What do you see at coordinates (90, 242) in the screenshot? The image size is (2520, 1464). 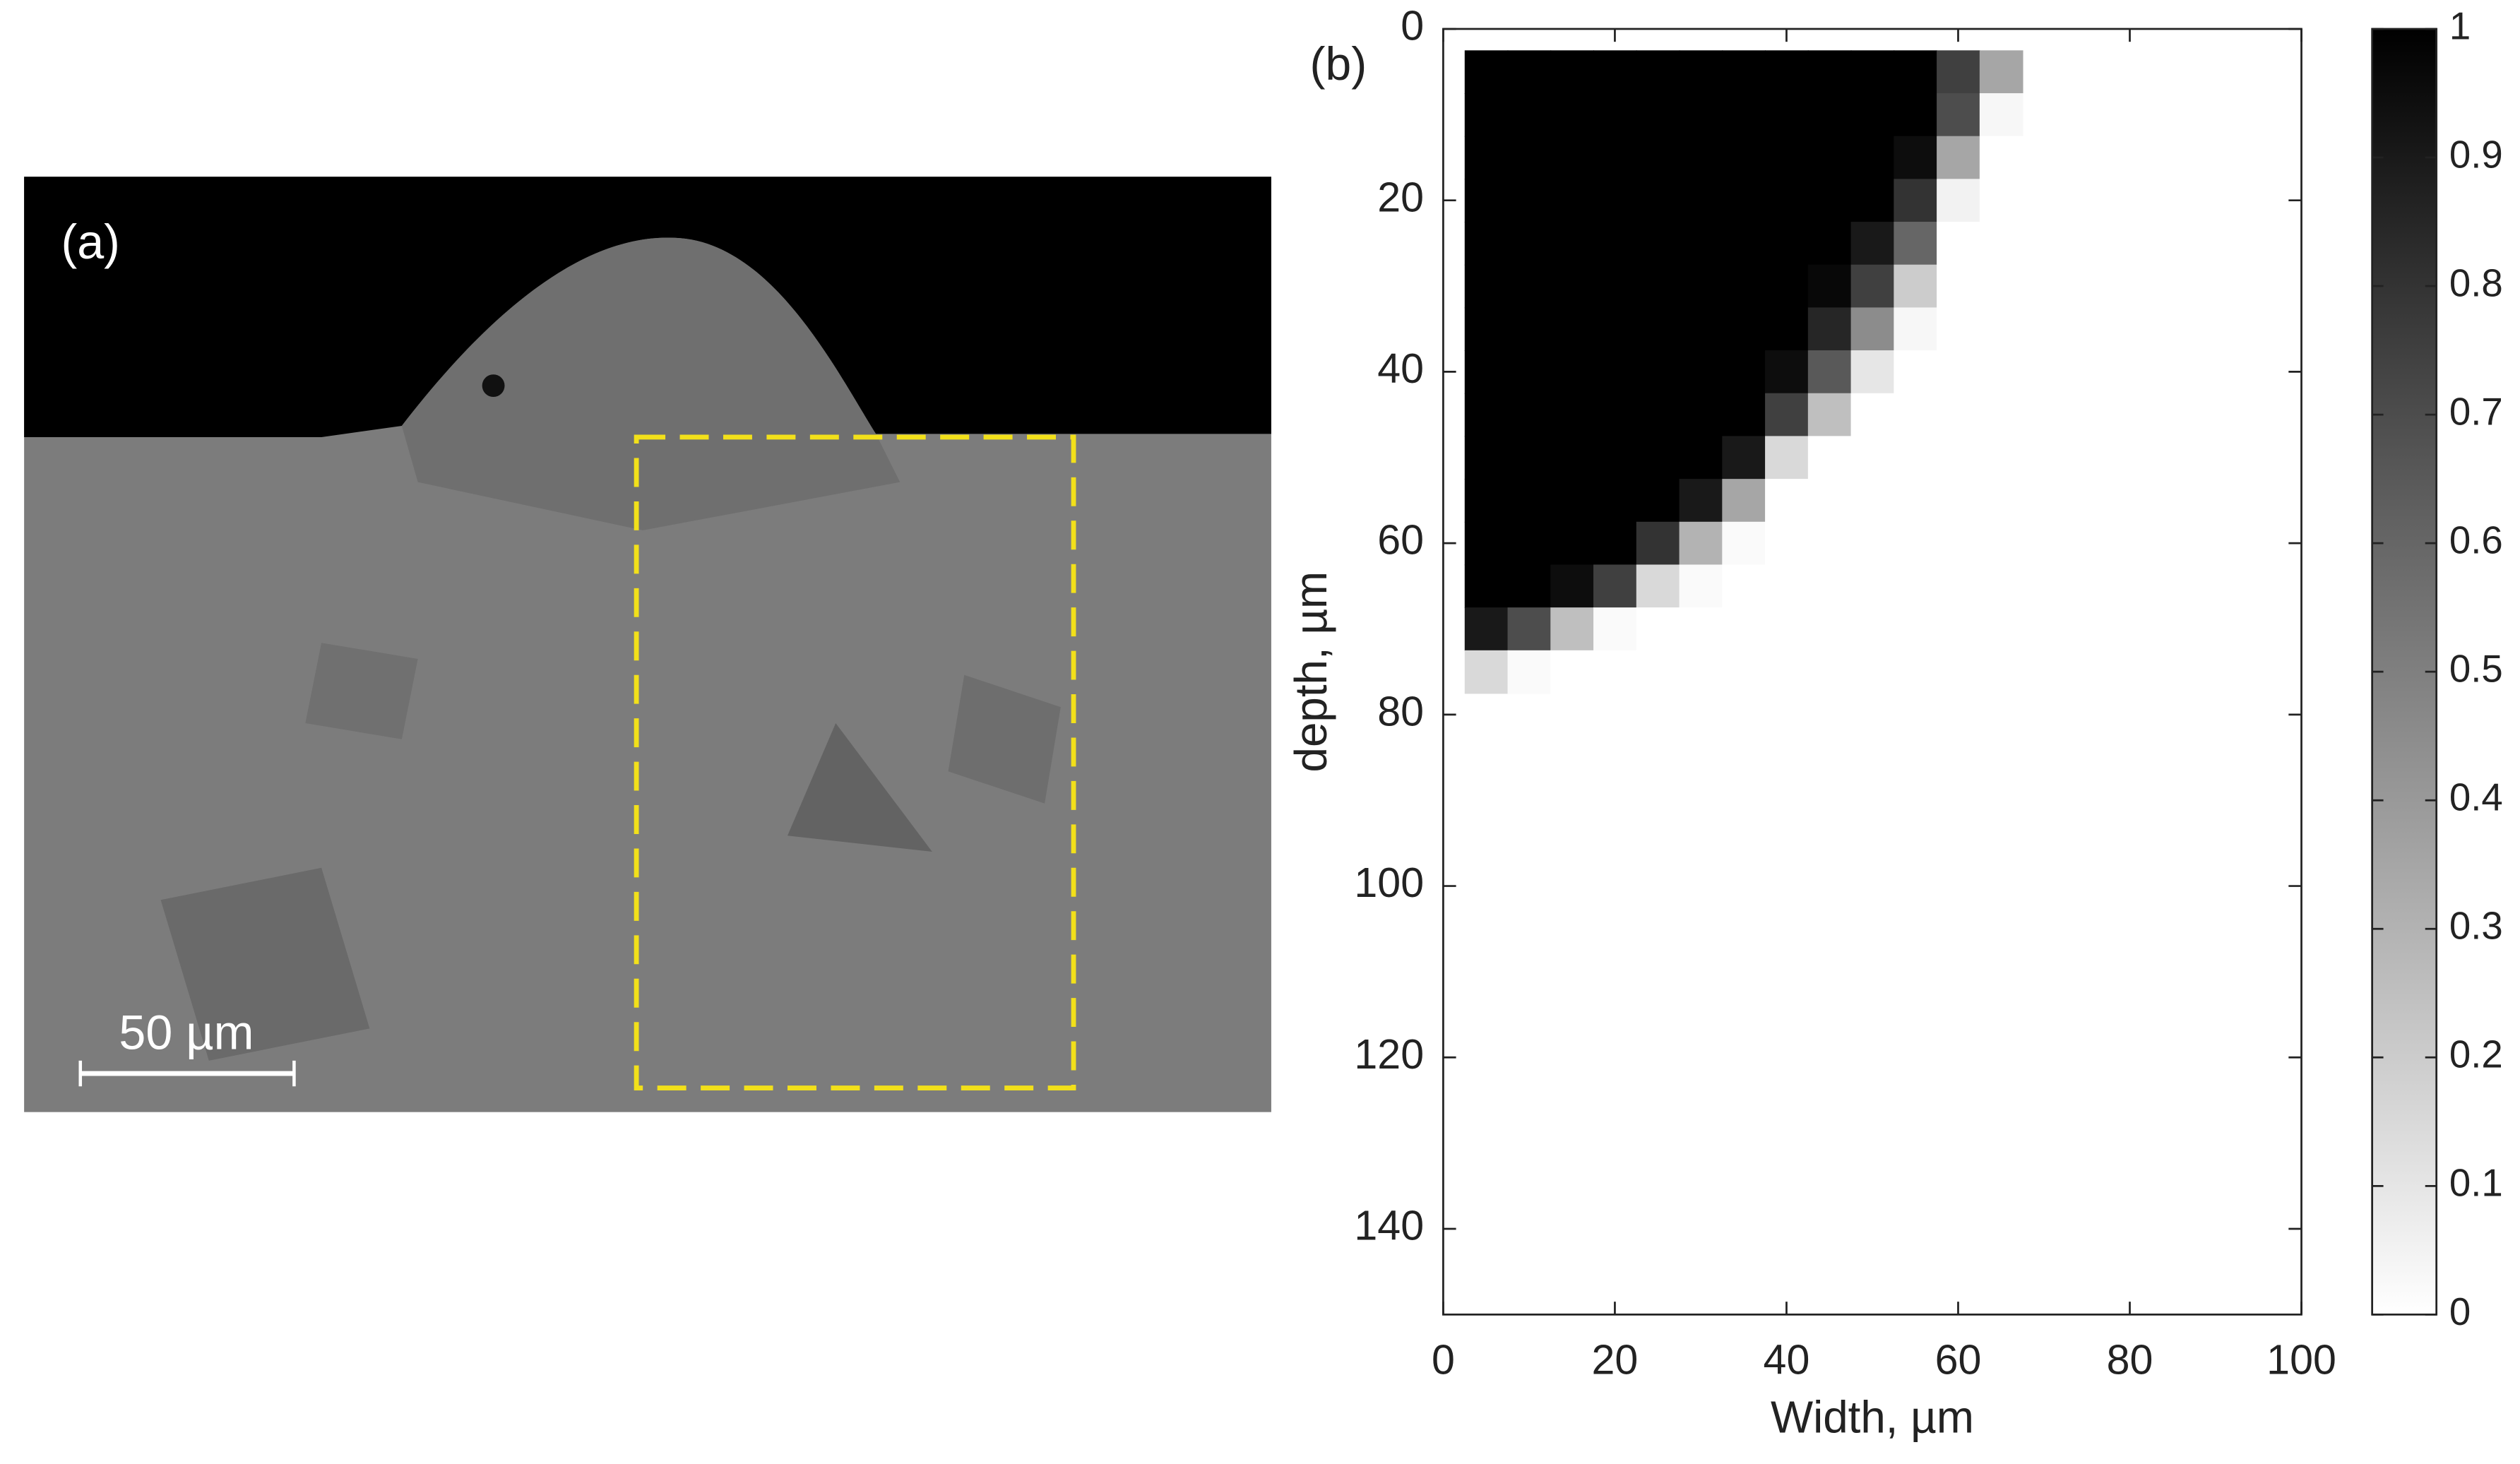 I see `panel-label: (a)` at bounding box center [90, 242].